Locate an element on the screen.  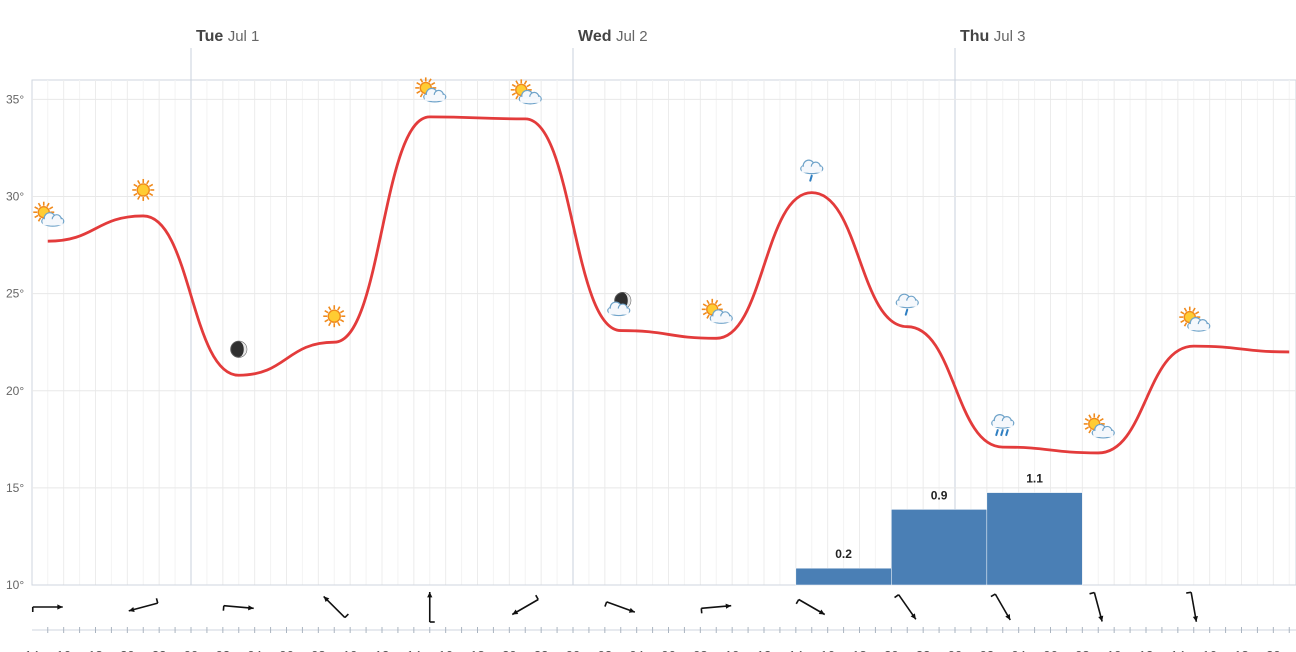
x-tick-label: 22 is located at coordinates (923, 650).